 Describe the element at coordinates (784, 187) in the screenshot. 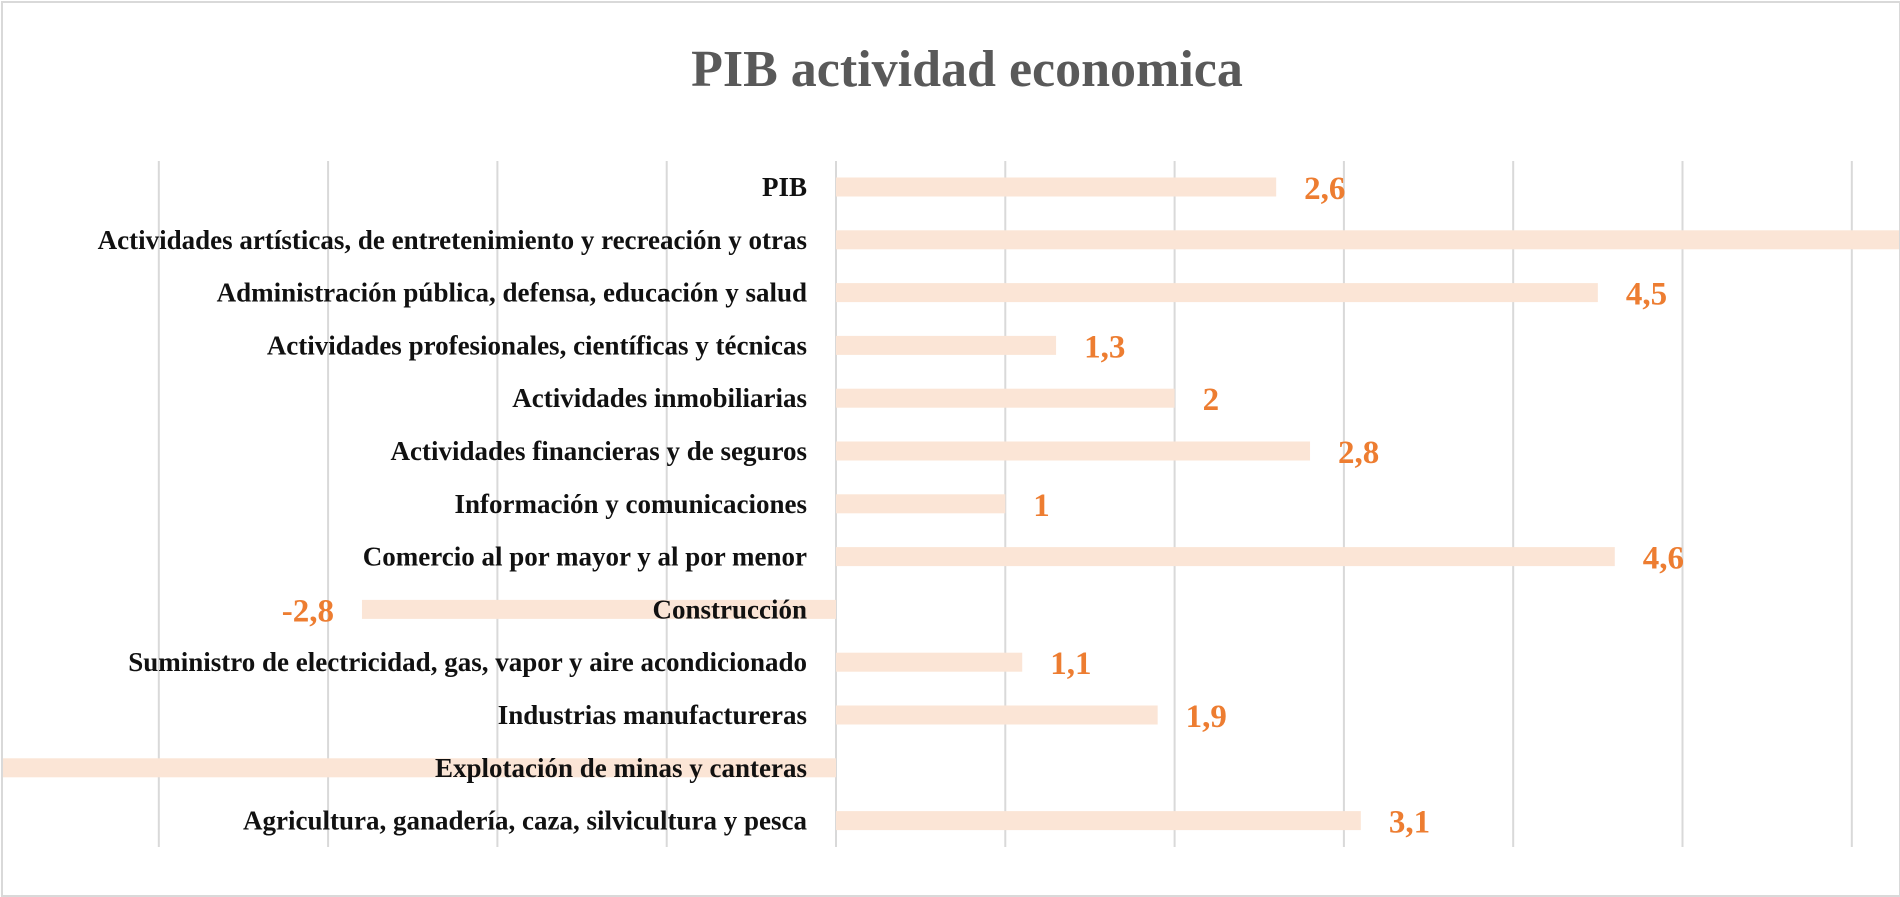

I see `category-label: PIB` at that location.